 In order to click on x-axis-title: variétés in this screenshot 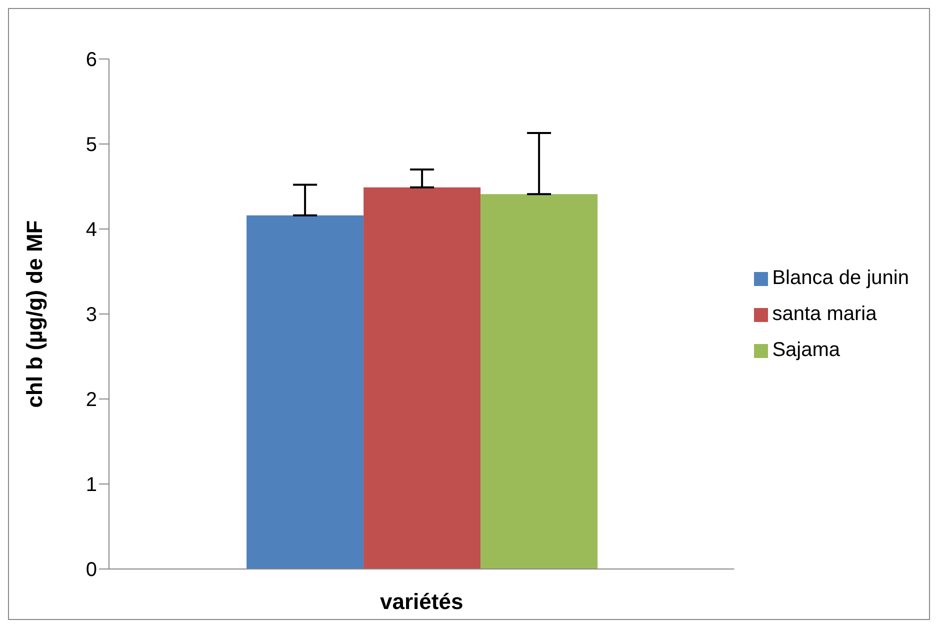, I will do `click(422, 601)`.